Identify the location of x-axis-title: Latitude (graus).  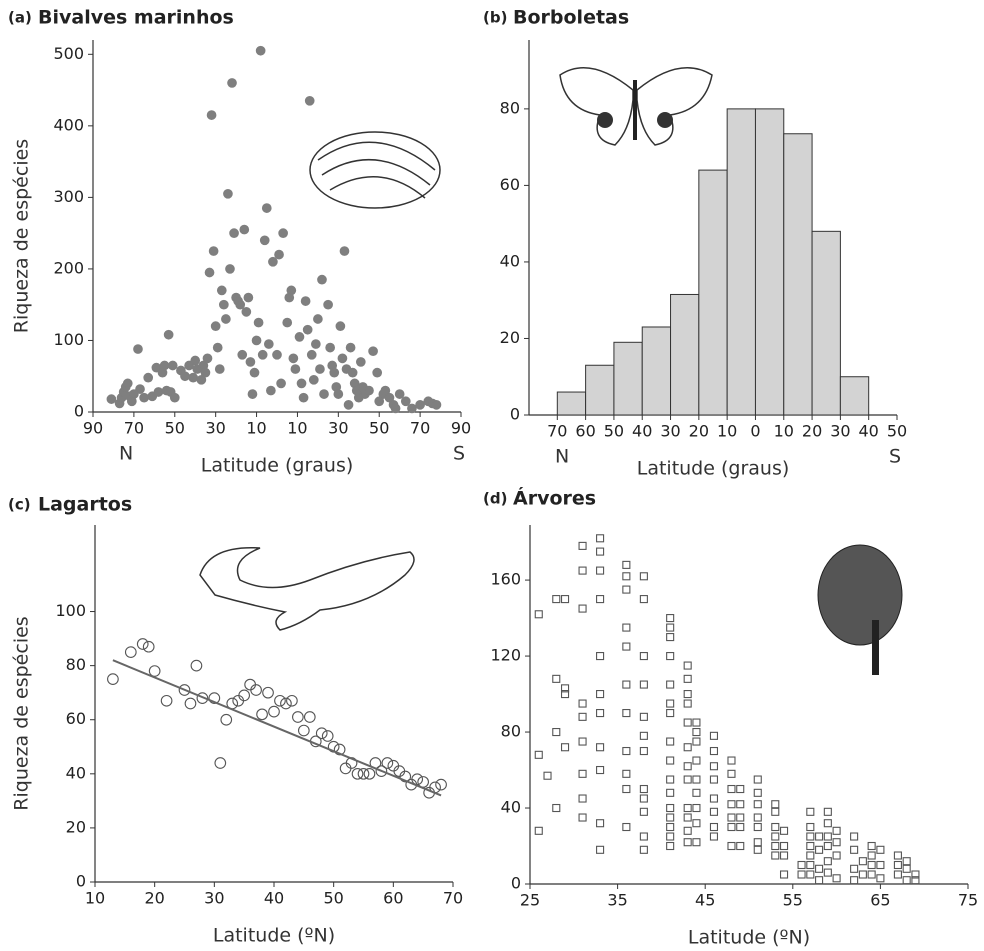
(713, 469).